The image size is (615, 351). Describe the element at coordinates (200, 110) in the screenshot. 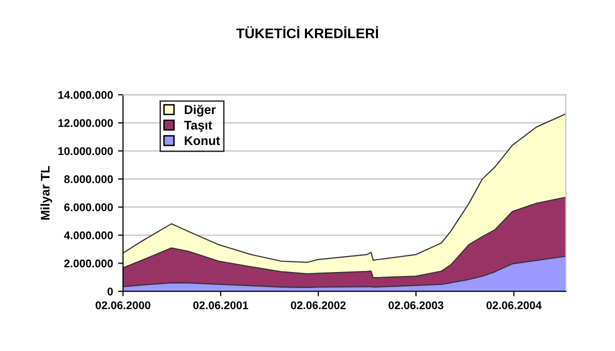

I see `legend-label: Diğer` at that location.